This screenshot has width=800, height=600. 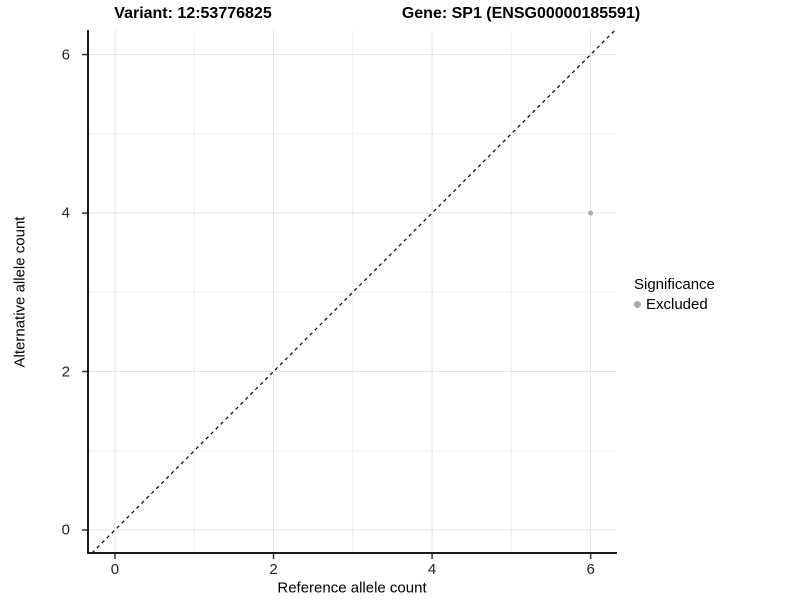 What do you see at coordinates (591, 213) in the screenshot?
I see `data-point` at bounding box center [591, 213].